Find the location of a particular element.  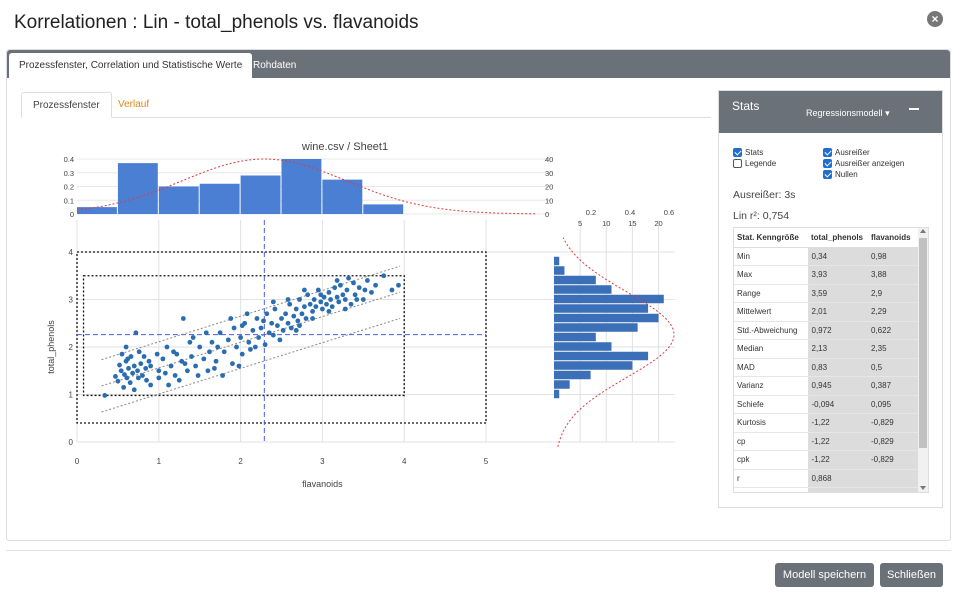

stats-title: Stats is located at coordinates (746, 106).